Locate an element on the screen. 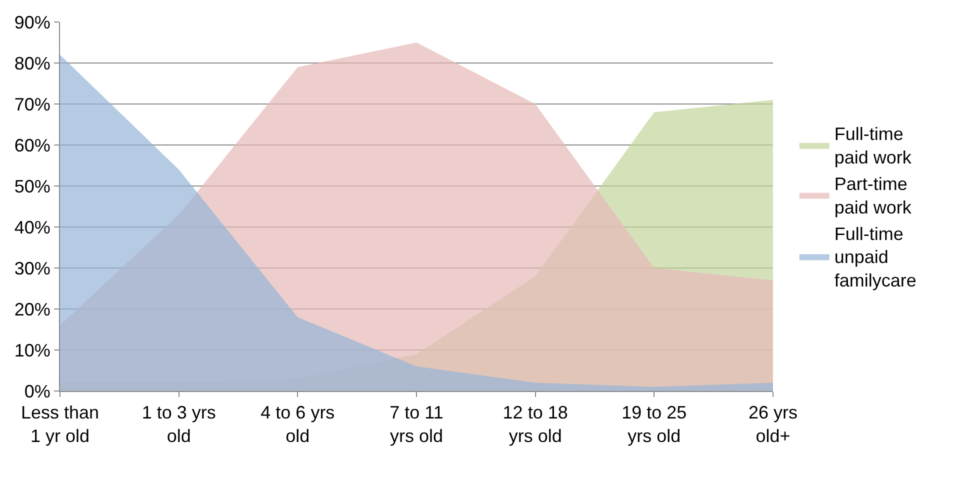 This screenshot has width=958, height=481. x-tick-label: Less than 1 yr old is located at coordinates (60, 424).